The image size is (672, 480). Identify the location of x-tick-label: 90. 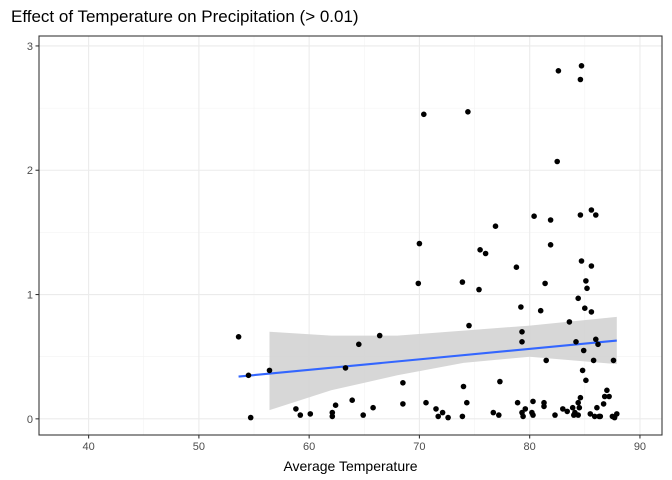
(640, 447).